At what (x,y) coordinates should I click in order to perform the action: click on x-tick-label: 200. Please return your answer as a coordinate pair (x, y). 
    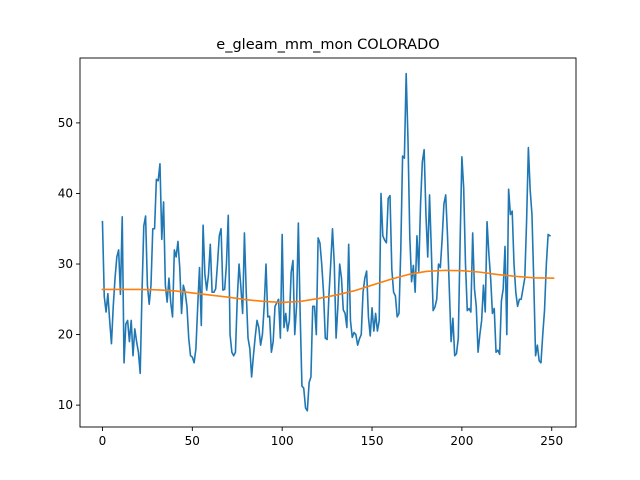
    Looking at the image, I should click on (461, 441).